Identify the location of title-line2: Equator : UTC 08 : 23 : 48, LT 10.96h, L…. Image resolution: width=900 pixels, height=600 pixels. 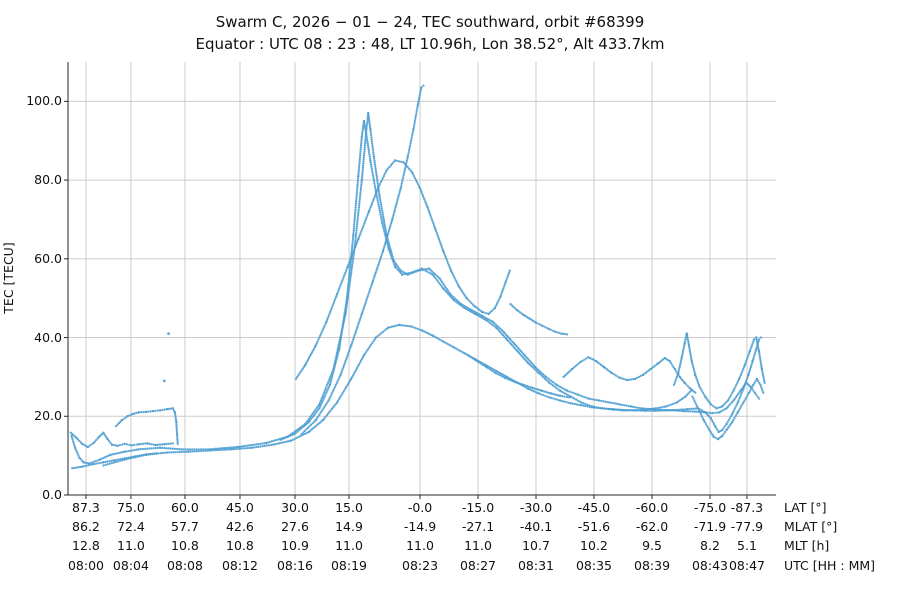
(430, 44).